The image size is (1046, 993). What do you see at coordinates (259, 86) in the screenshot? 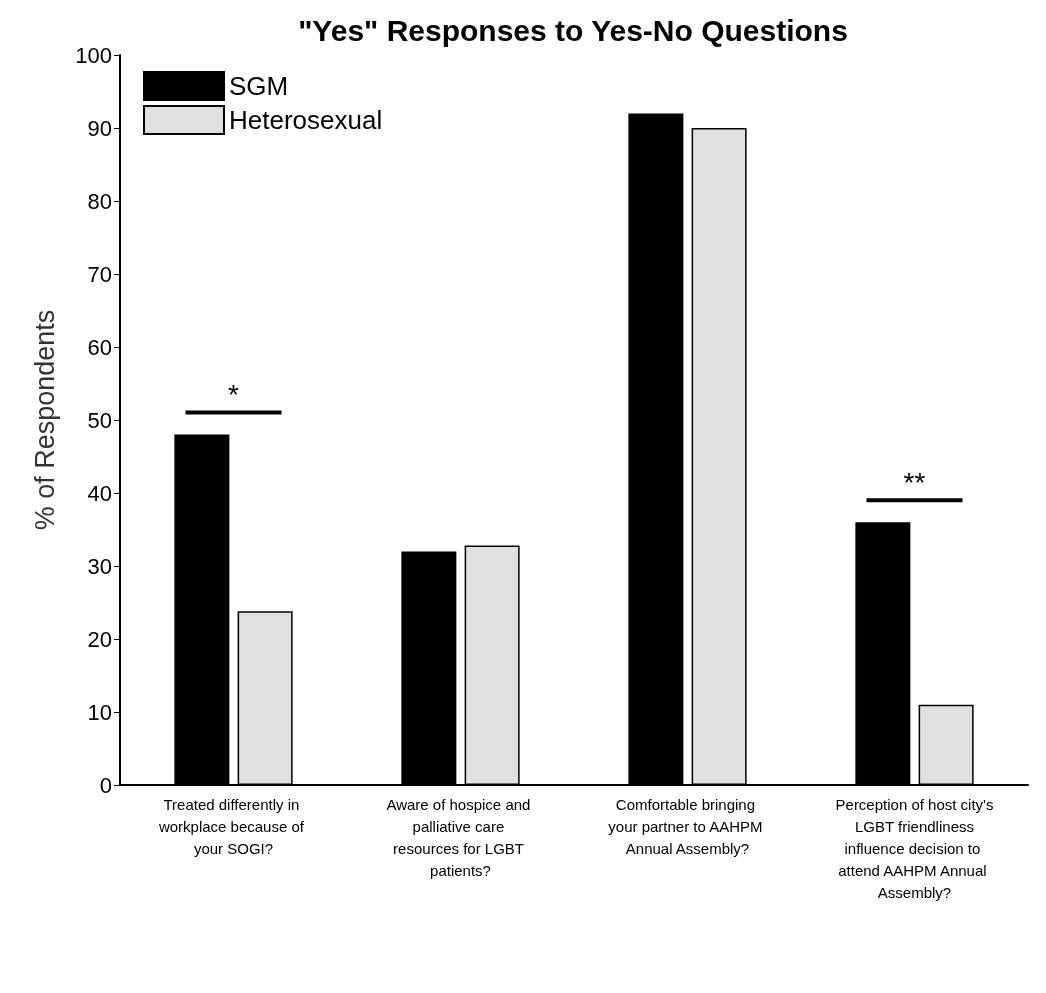
I see `legend-label: SGM` at bounding box center [259, 86].